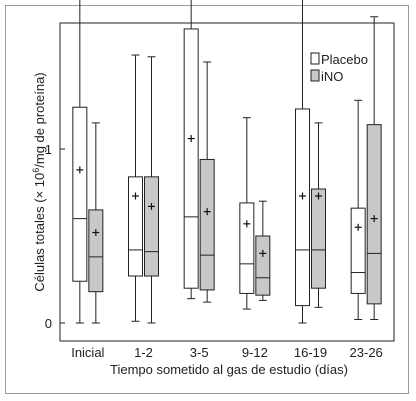  Describe the element at coordinates (48, 323) in the screenshot. I see `y-tick-label: 0` at that location.